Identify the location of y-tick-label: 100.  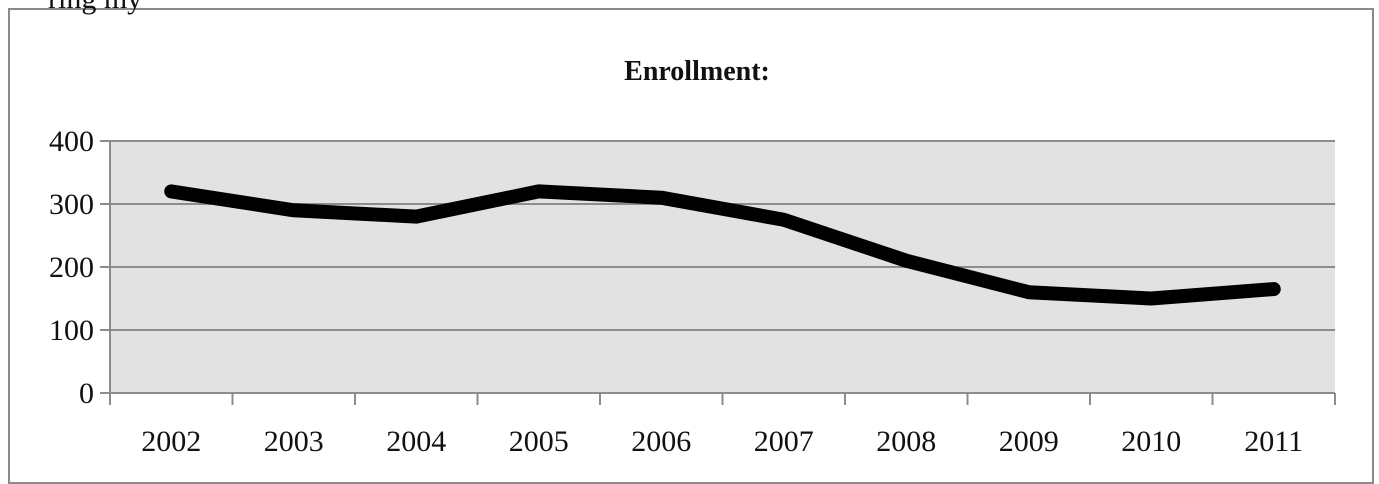
(71, 330).